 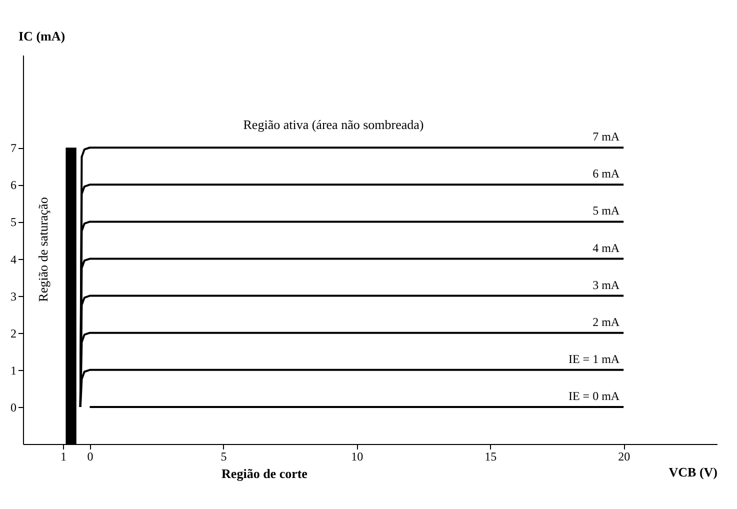 What do you see at coordinates (13, 148) in the screenshot?
I see `y-tick-label: 7` at bounding box center [13, 148].